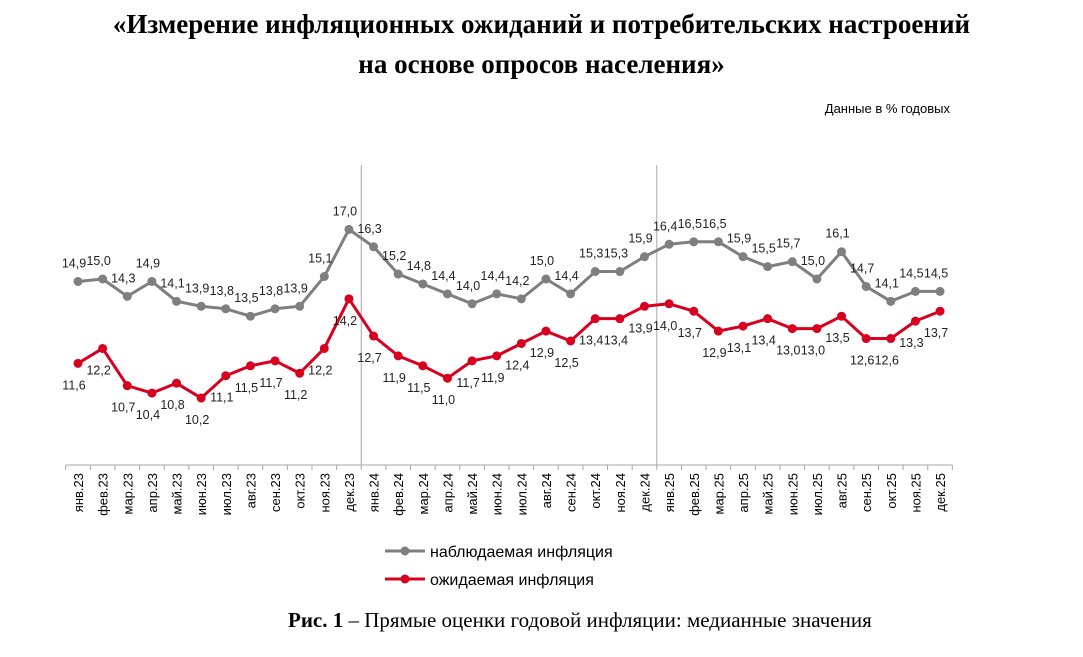  I want to click on data-label: 15,5, so click(763, 249).